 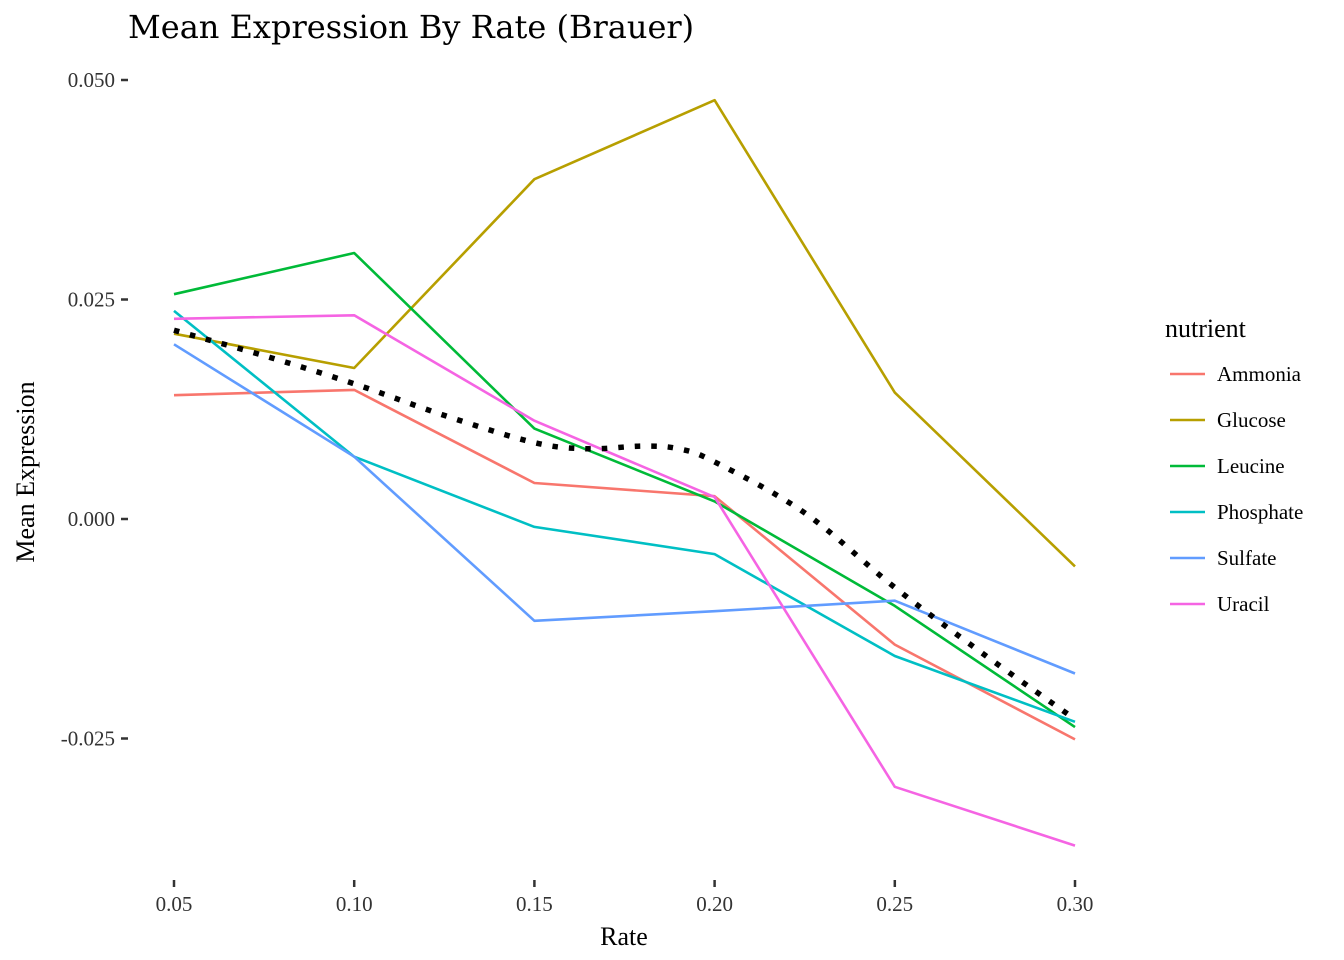 What do you see at coordinates (174, 904) in the screenshot?
I see `x-tick-label: 0.05` at bounding box center [174, 904].